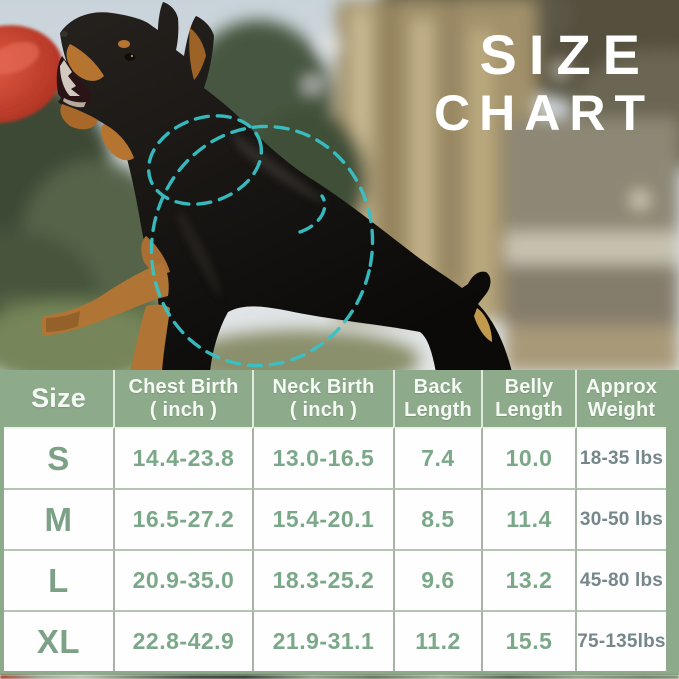 This screenshot has height=679, width=679. I want to click on chest-measure-dashed-ellipse, so click(262, 246).